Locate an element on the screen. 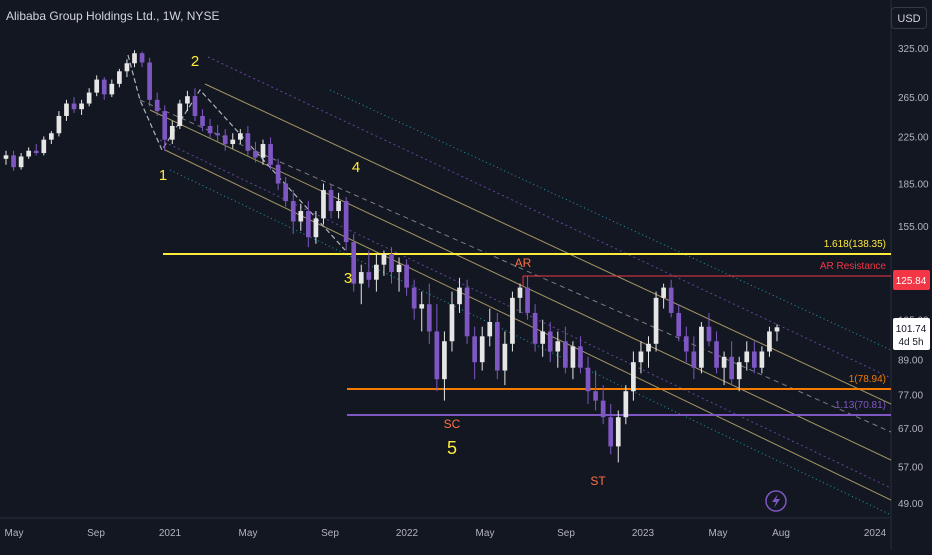  ar-price-badge is located at coordinates (911, 280).